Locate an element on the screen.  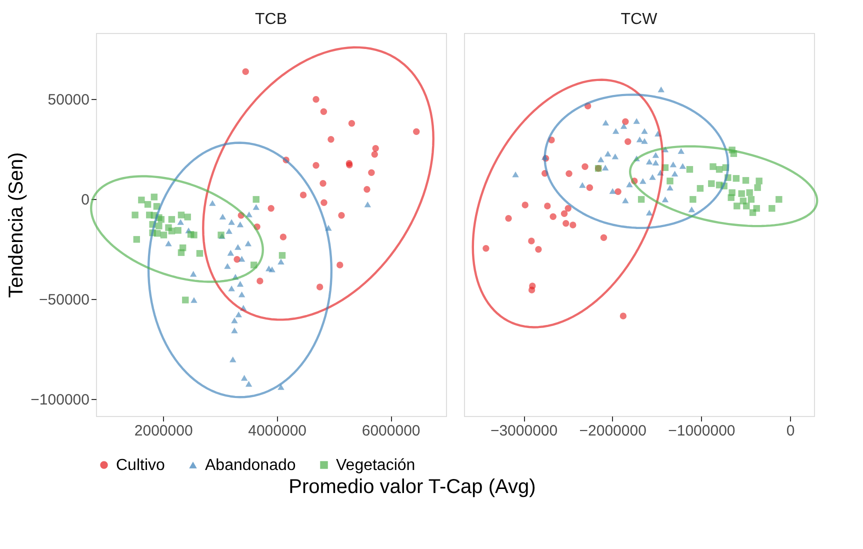
x-axis-title: Promedio valor T-Cap (Avg) is located at coordinates (412, 487).